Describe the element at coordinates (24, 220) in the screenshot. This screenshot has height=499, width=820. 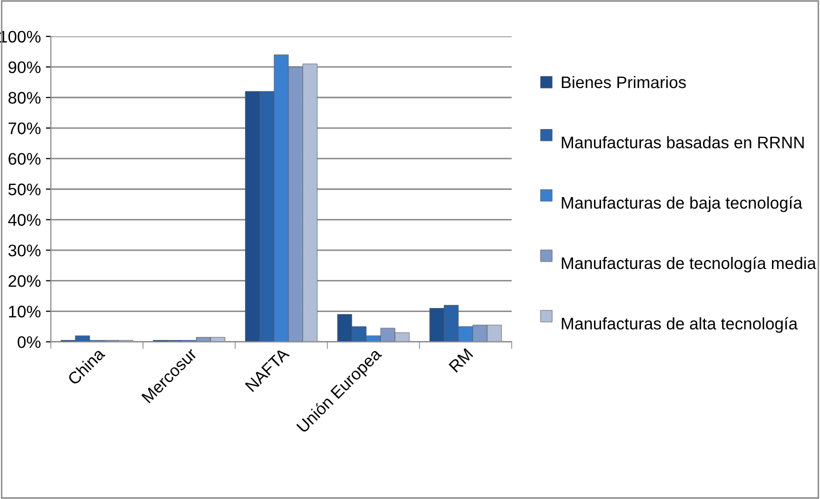
I see `y-tick-label: 40%` at that location.